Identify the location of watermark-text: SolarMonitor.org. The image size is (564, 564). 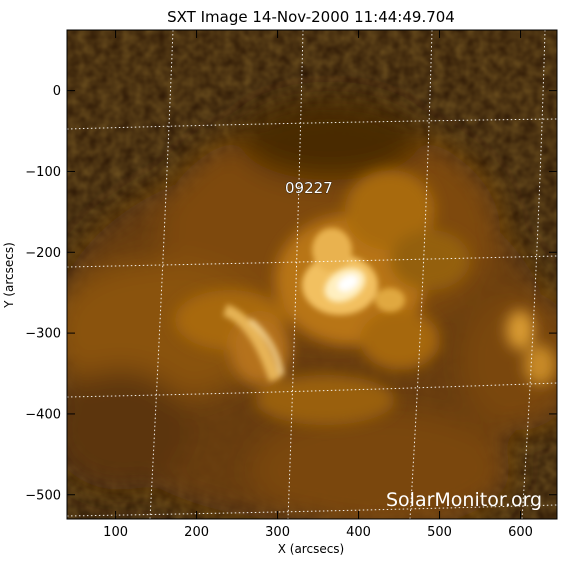
(464, 500).